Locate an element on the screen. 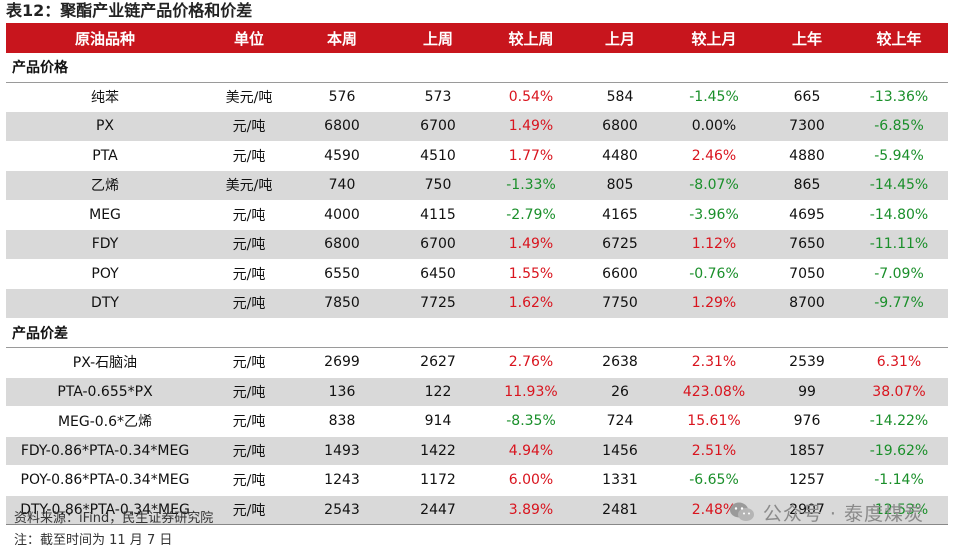 The width and height of the screenshot is (954, 551). cell-last-year: 1857 is located at coordinates (807, 451).